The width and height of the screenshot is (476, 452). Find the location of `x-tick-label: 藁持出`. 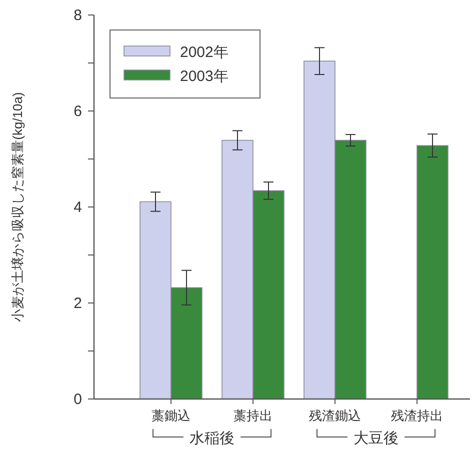

x-tick-label: 藁持出 is located at coordinates (253, 415).